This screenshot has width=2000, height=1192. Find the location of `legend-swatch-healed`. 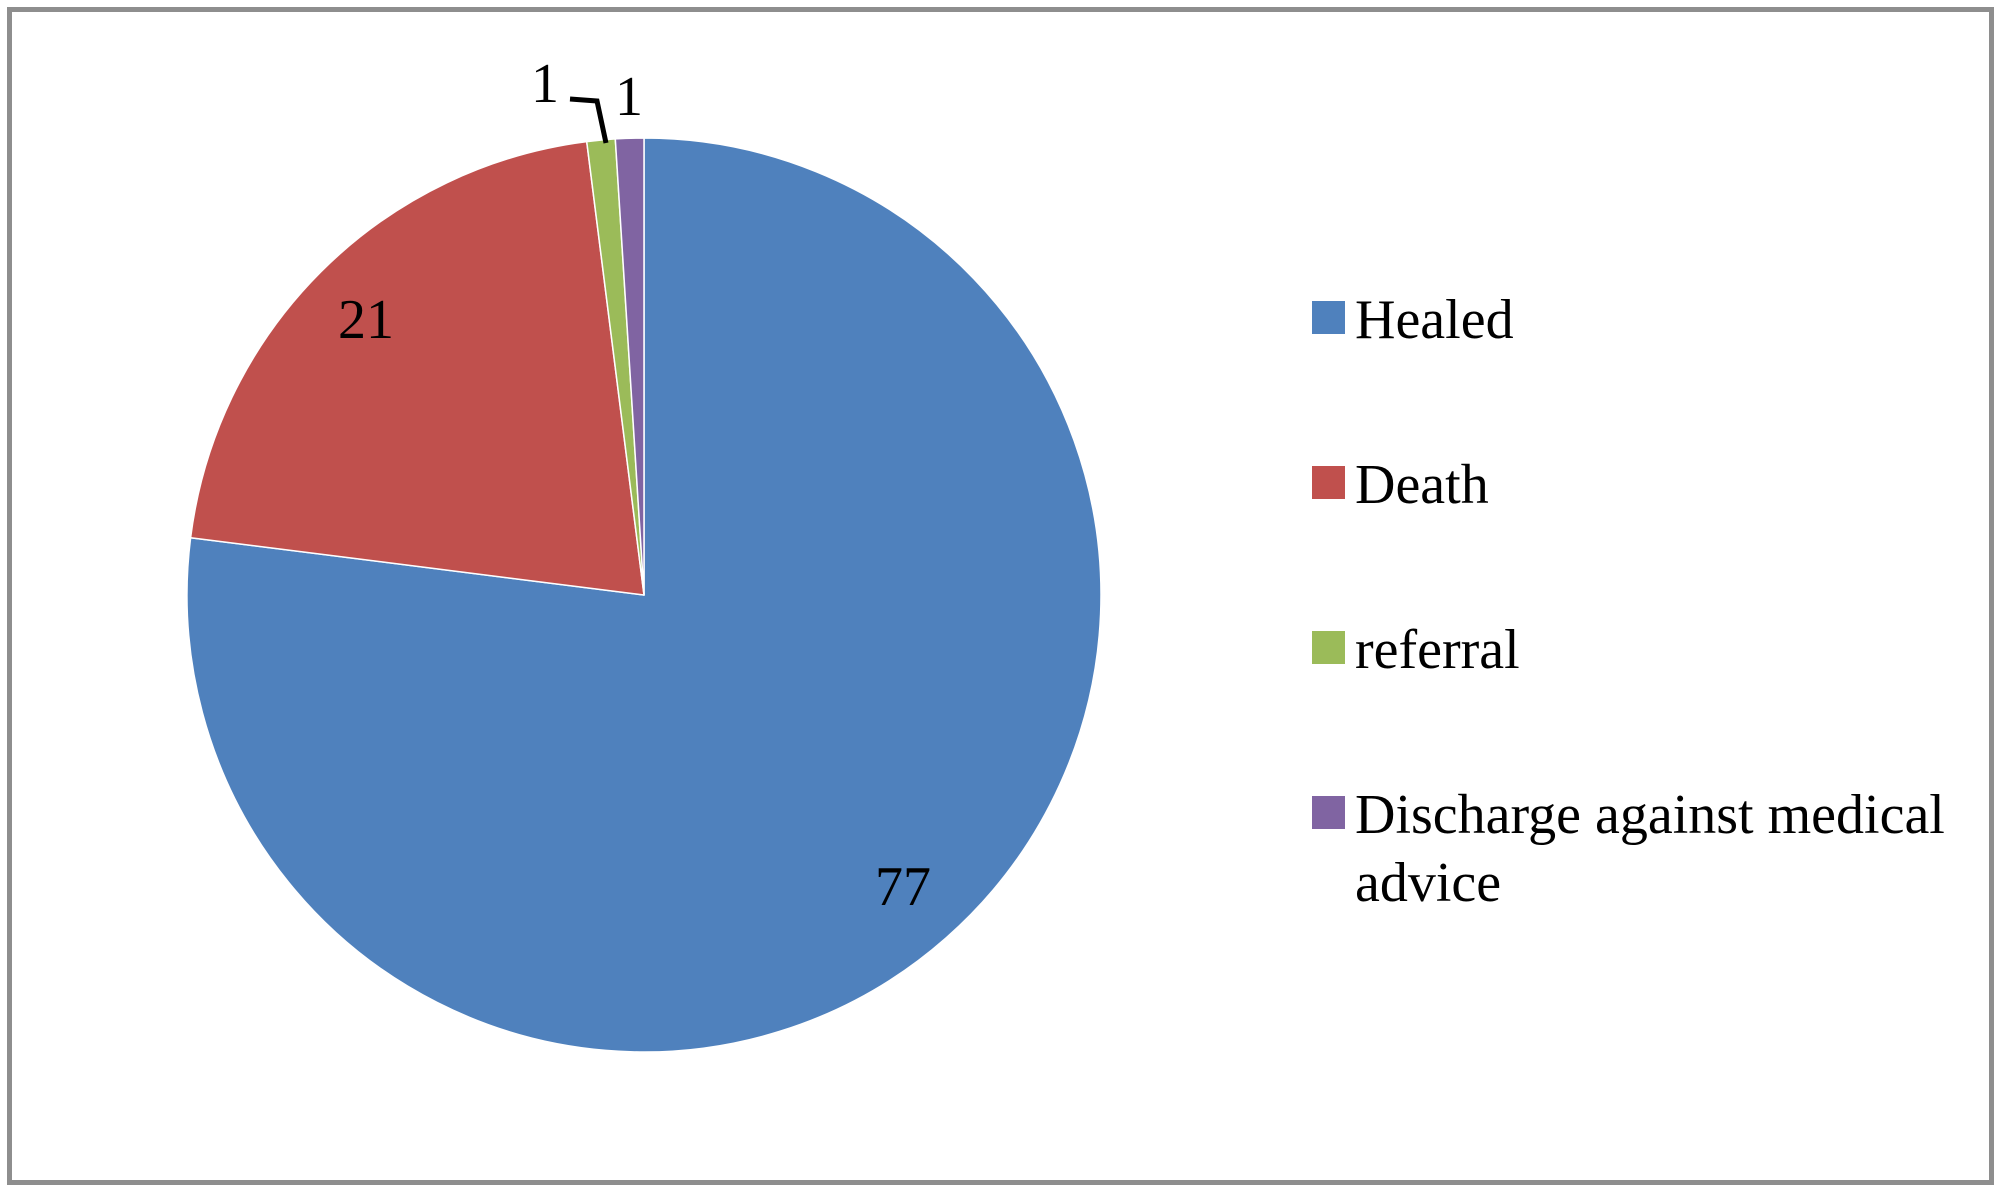

legend-swatch-healed is located at coordinates (1328, 317).